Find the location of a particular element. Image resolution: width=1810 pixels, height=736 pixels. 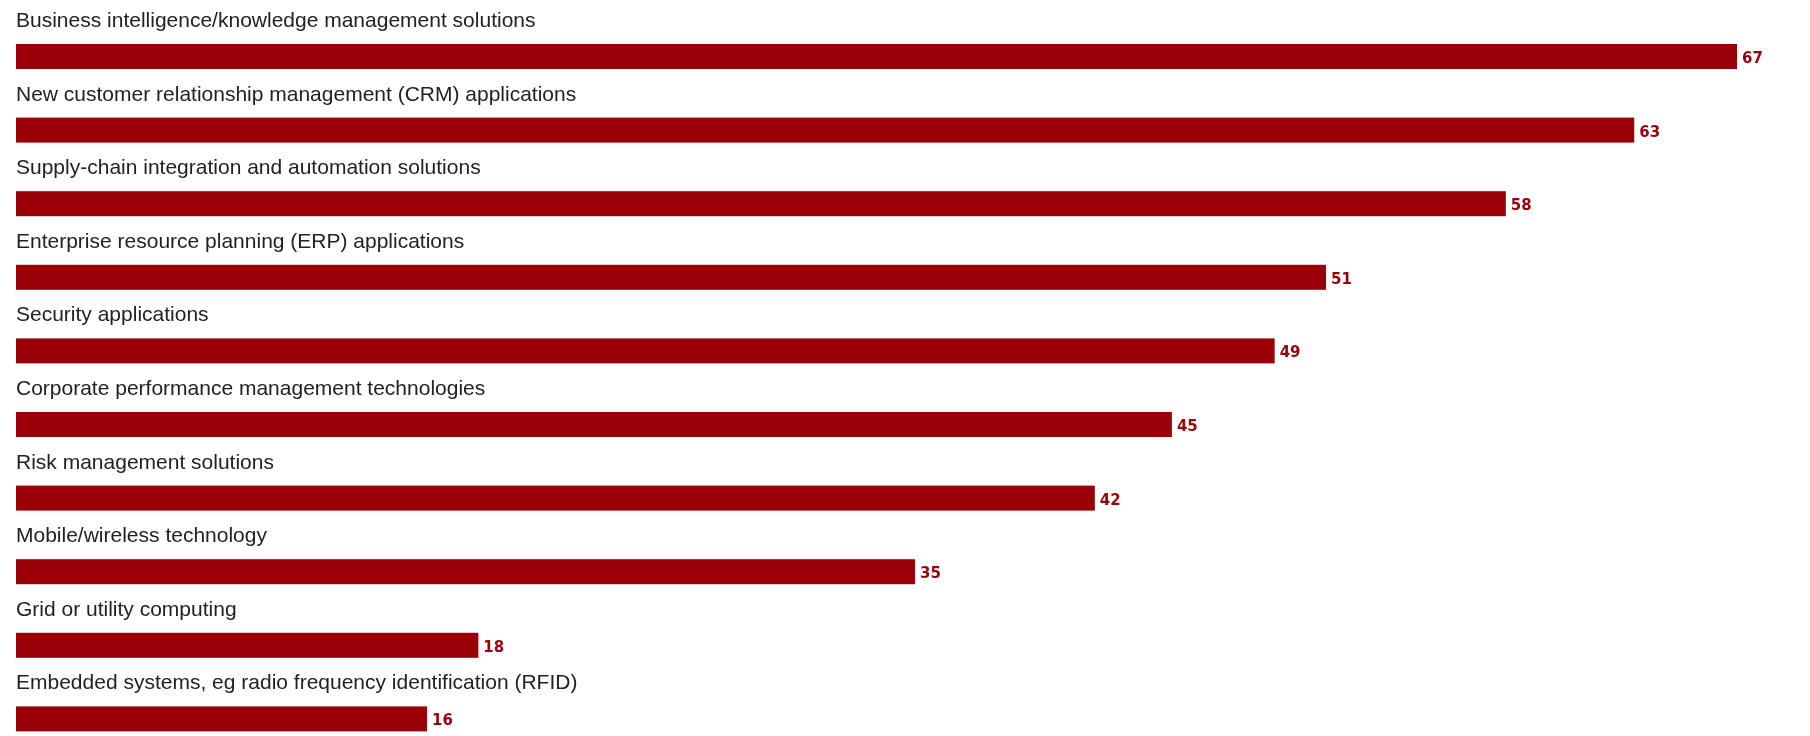

y-tick-label: Embedded systems, eg radio frequency identification (RFID) is located at coordinates (297, 682).